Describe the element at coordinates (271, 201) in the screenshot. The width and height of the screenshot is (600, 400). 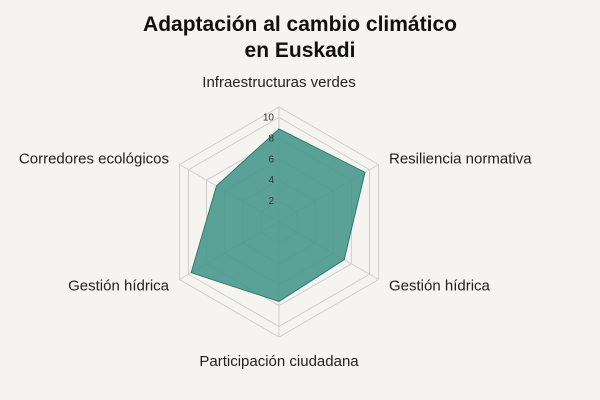
I see `tick-label-0: 2` at that location.